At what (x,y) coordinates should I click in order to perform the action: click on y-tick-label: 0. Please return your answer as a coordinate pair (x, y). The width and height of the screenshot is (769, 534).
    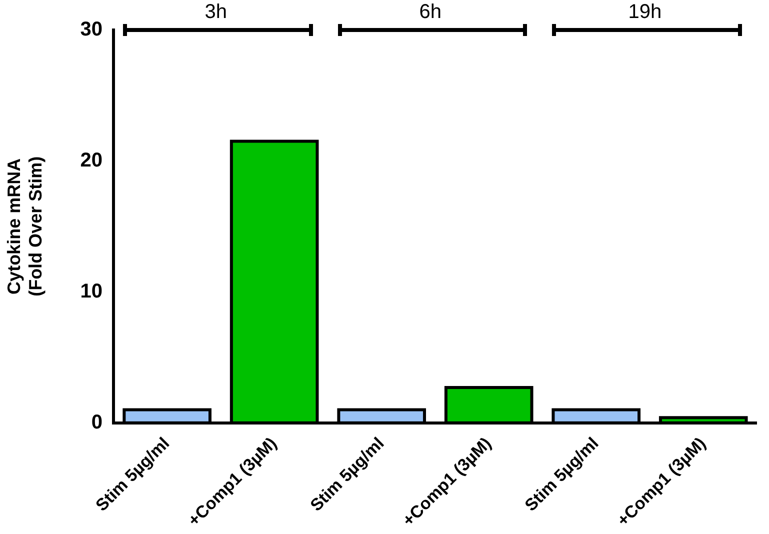
    Looking at the image, I should click on (96, 422).